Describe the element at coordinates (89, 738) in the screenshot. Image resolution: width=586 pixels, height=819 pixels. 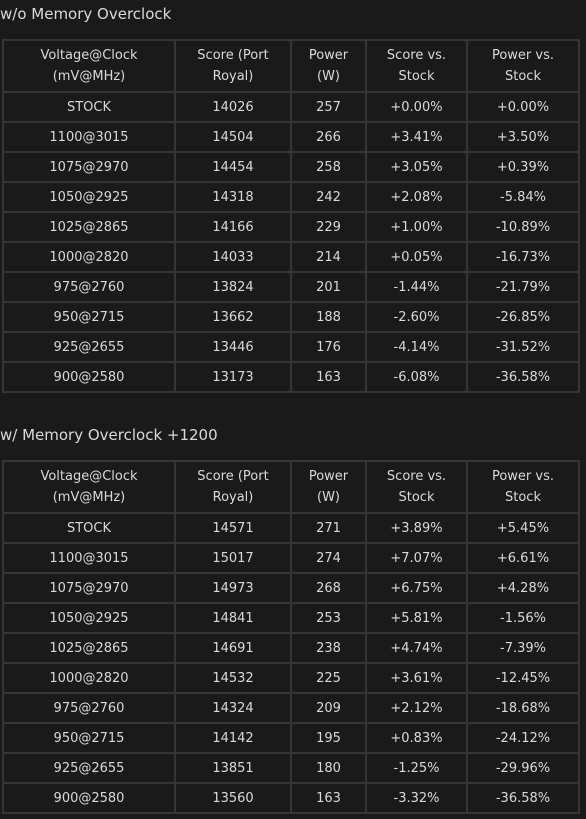
I see `cell-voltage-clock: 950@2715` at that location.